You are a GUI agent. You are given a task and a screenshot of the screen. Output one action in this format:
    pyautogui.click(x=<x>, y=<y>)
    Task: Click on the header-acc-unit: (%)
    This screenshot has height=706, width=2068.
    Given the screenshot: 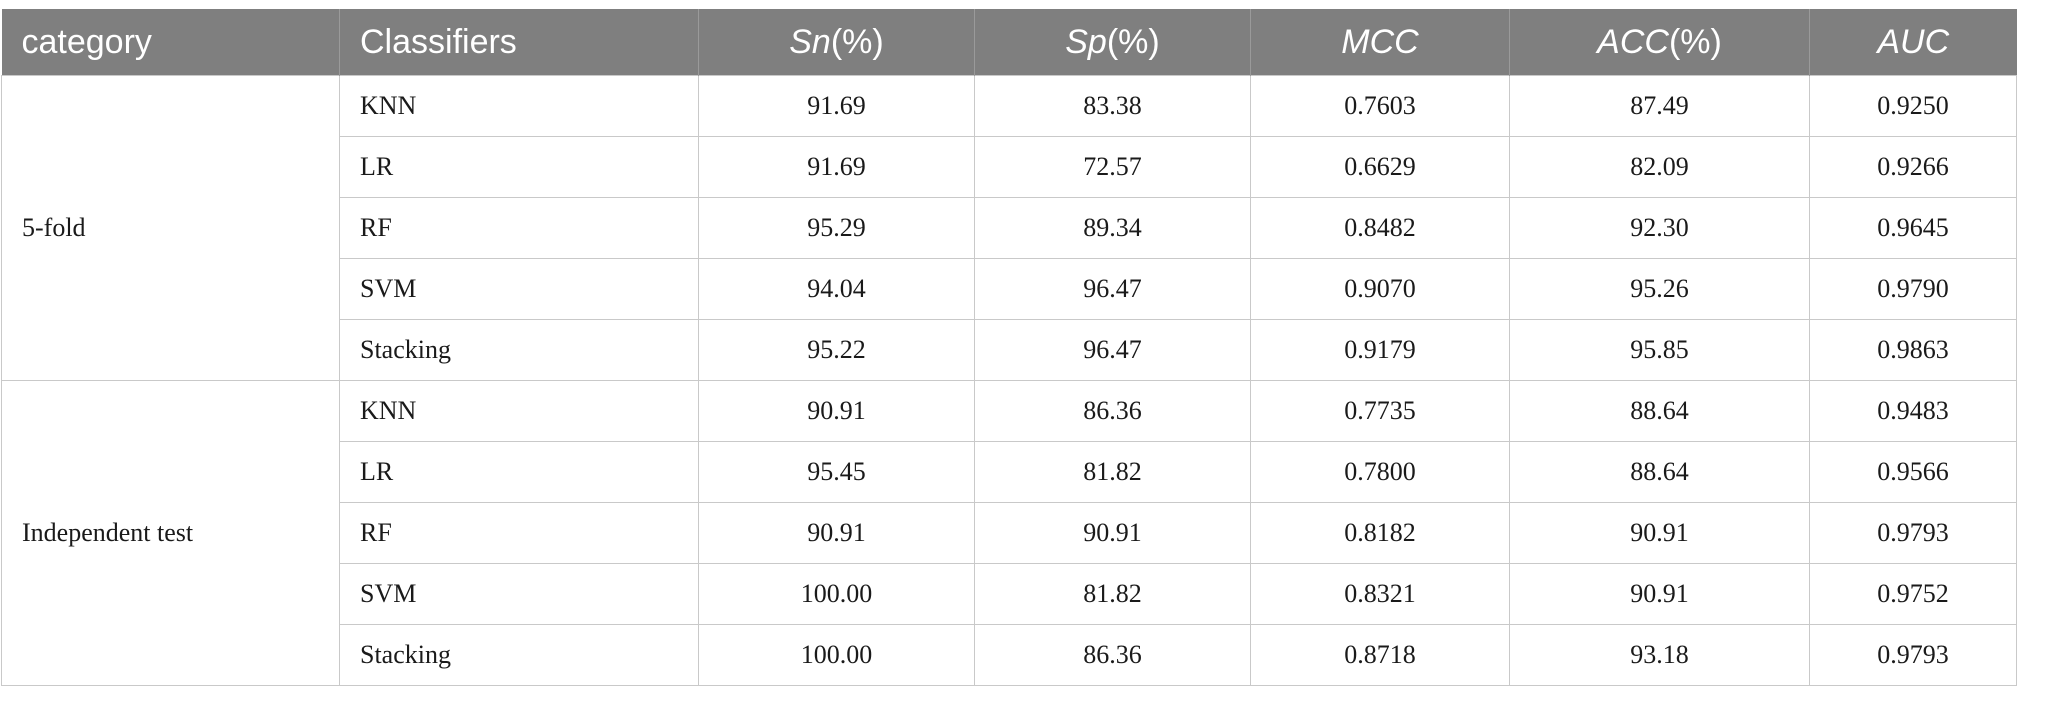 What is the action you would take?
    pyautogui.click(x=1695, y=41)
    